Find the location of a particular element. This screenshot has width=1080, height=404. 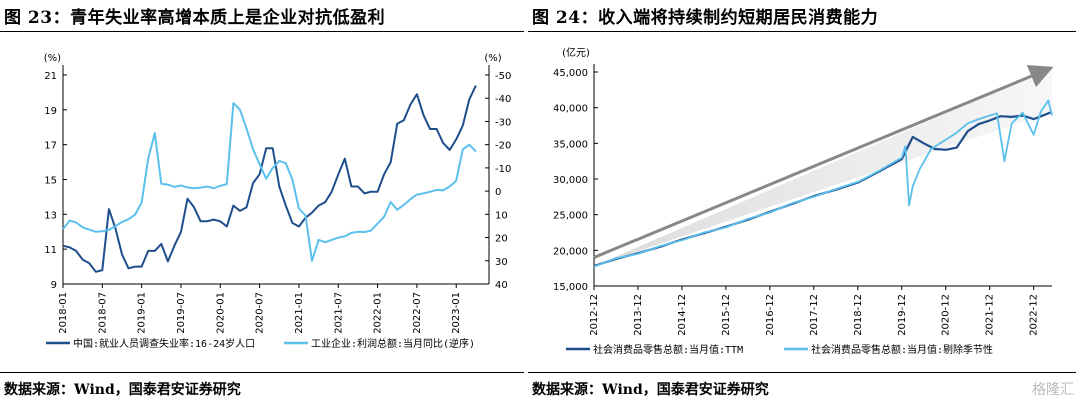

right-y-tick-label: -40 is located at coordinates (503, 99).